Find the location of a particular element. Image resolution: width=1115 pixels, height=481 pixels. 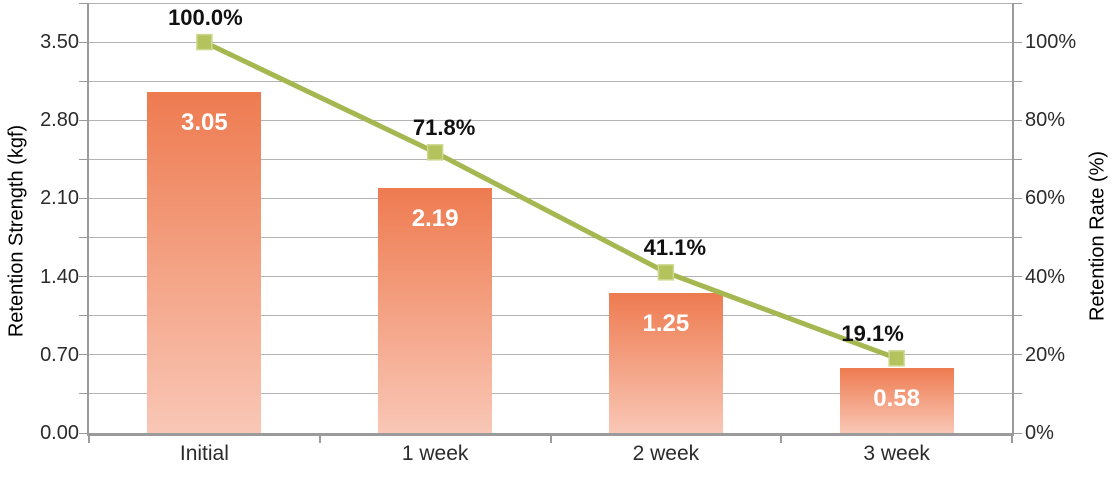

bar-2 week is located at coordinates (665, 363).